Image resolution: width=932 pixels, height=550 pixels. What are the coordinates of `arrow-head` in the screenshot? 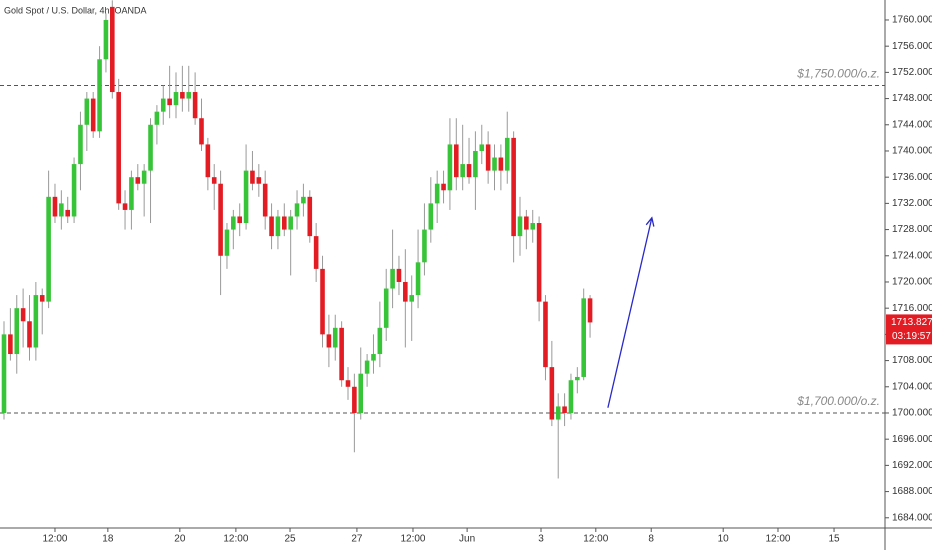 It's located at (650, 221).